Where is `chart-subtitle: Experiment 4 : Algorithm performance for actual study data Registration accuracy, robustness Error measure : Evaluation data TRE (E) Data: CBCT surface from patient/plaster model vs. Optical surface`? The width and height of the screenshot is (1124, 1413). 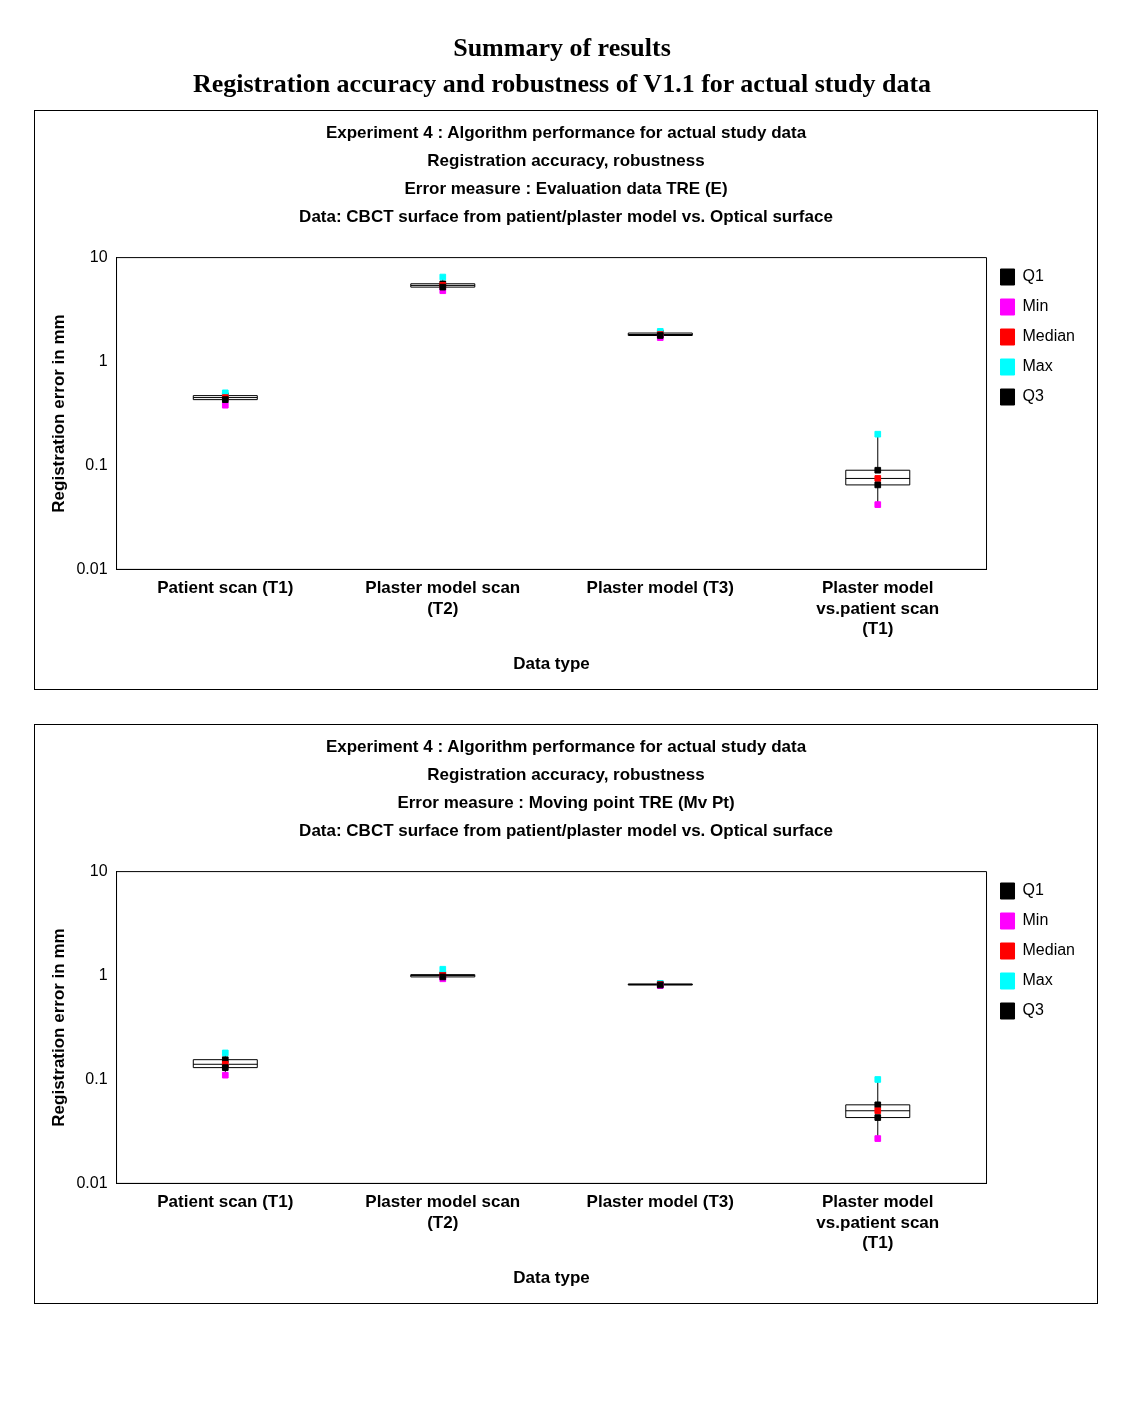 chart-subtitle: Experiment 4 : Algorithm performance for actual study data Registration accuracy, robustness Error measure : Evaluation data TRE (E) Data: CBCT surface from patient/plaster model vs. Optical surface is located at coordinates (566, 175).